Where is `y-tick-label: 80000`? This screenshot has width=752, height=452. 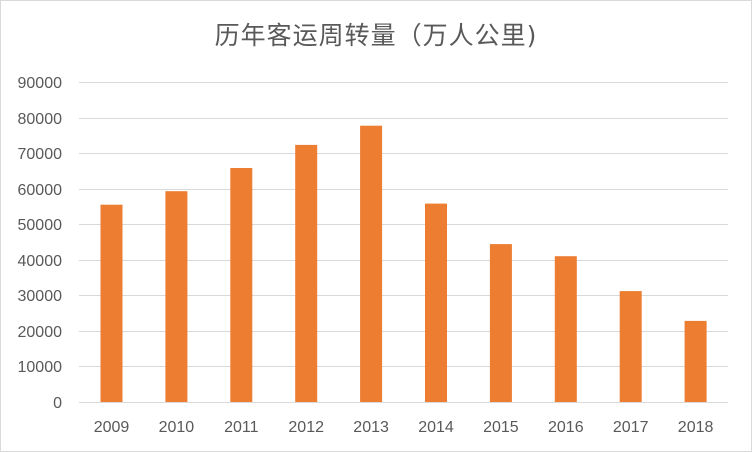
y-tick-label: 80000 is located at coordinates (40, 119).